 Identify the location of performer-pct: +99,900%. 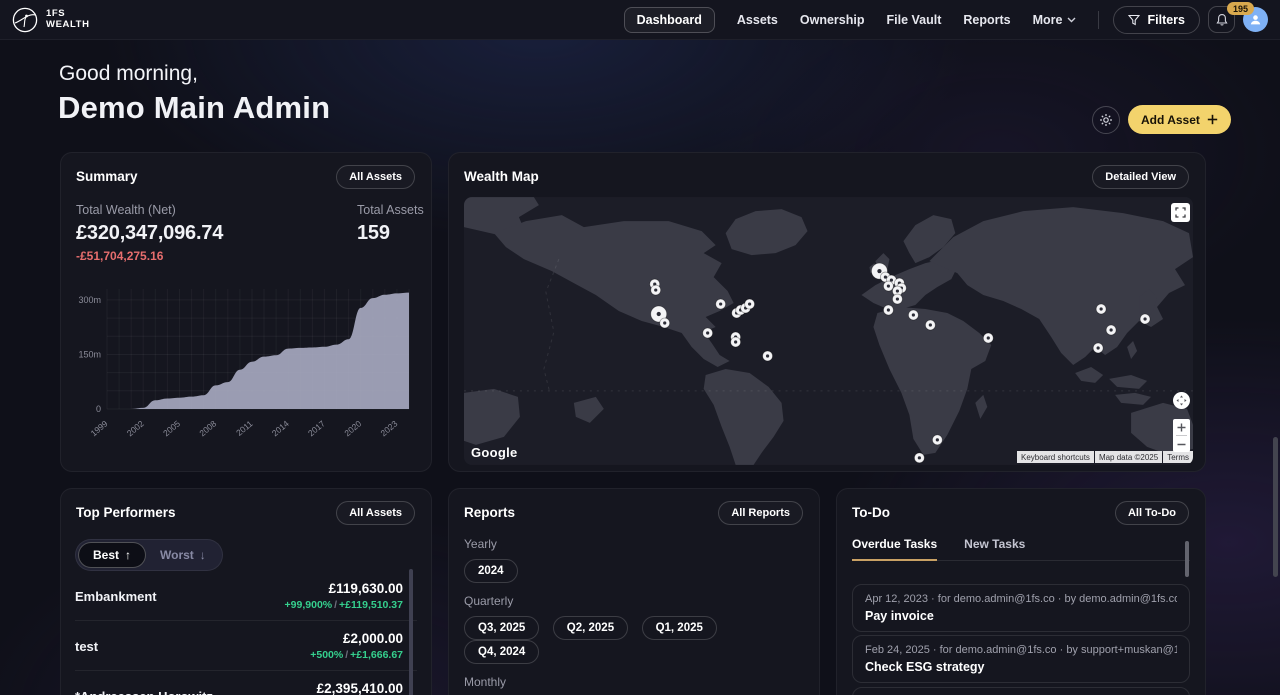
(308, 605).